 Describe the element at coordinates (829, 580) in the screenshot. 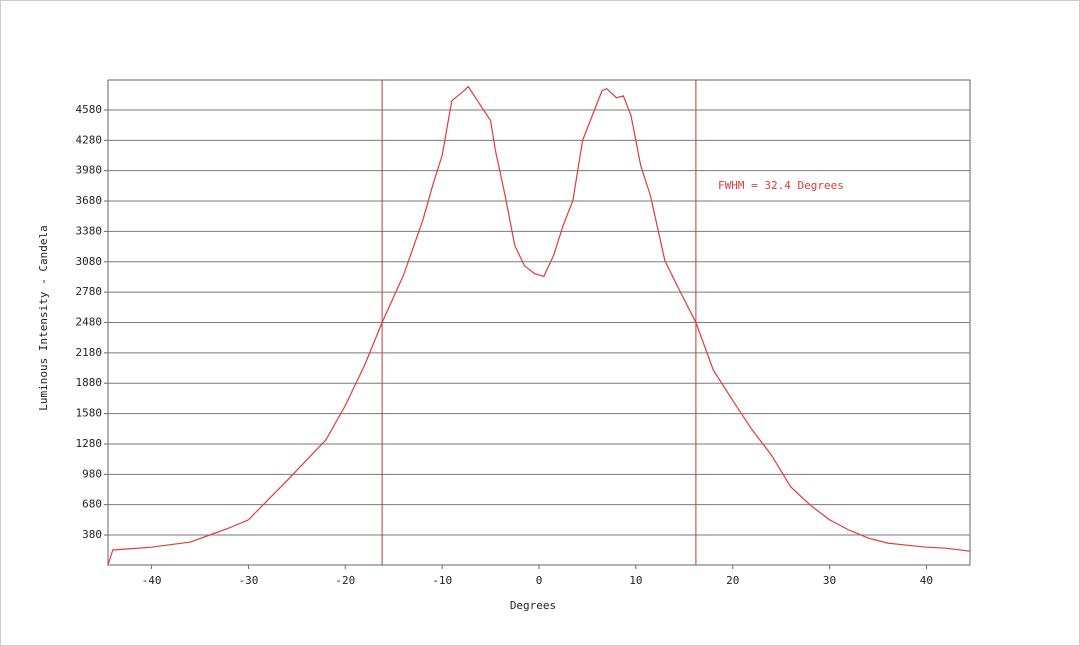

I see `x-tick-label: 30` at that location.